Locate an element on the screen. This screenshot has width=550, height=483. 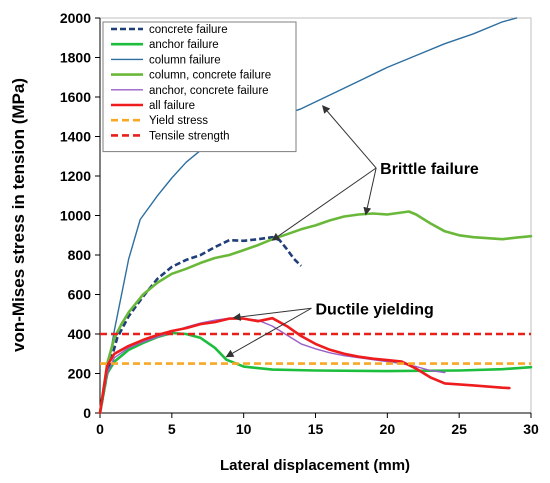
series-concrete-failure is located at coordinates (200, 324).